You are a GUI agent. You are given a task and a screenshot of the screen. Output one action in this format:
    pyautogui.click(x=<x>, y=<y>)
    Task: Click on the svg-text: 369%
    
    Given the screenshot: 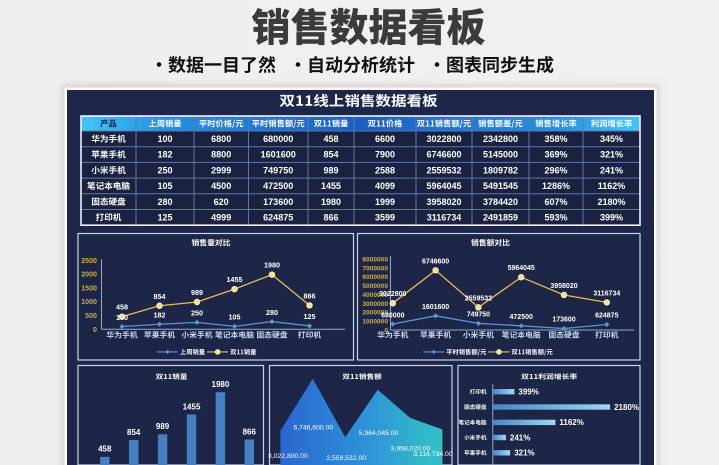 What is the action you would take?
    pyautogui.click(x=555, y=155)
    